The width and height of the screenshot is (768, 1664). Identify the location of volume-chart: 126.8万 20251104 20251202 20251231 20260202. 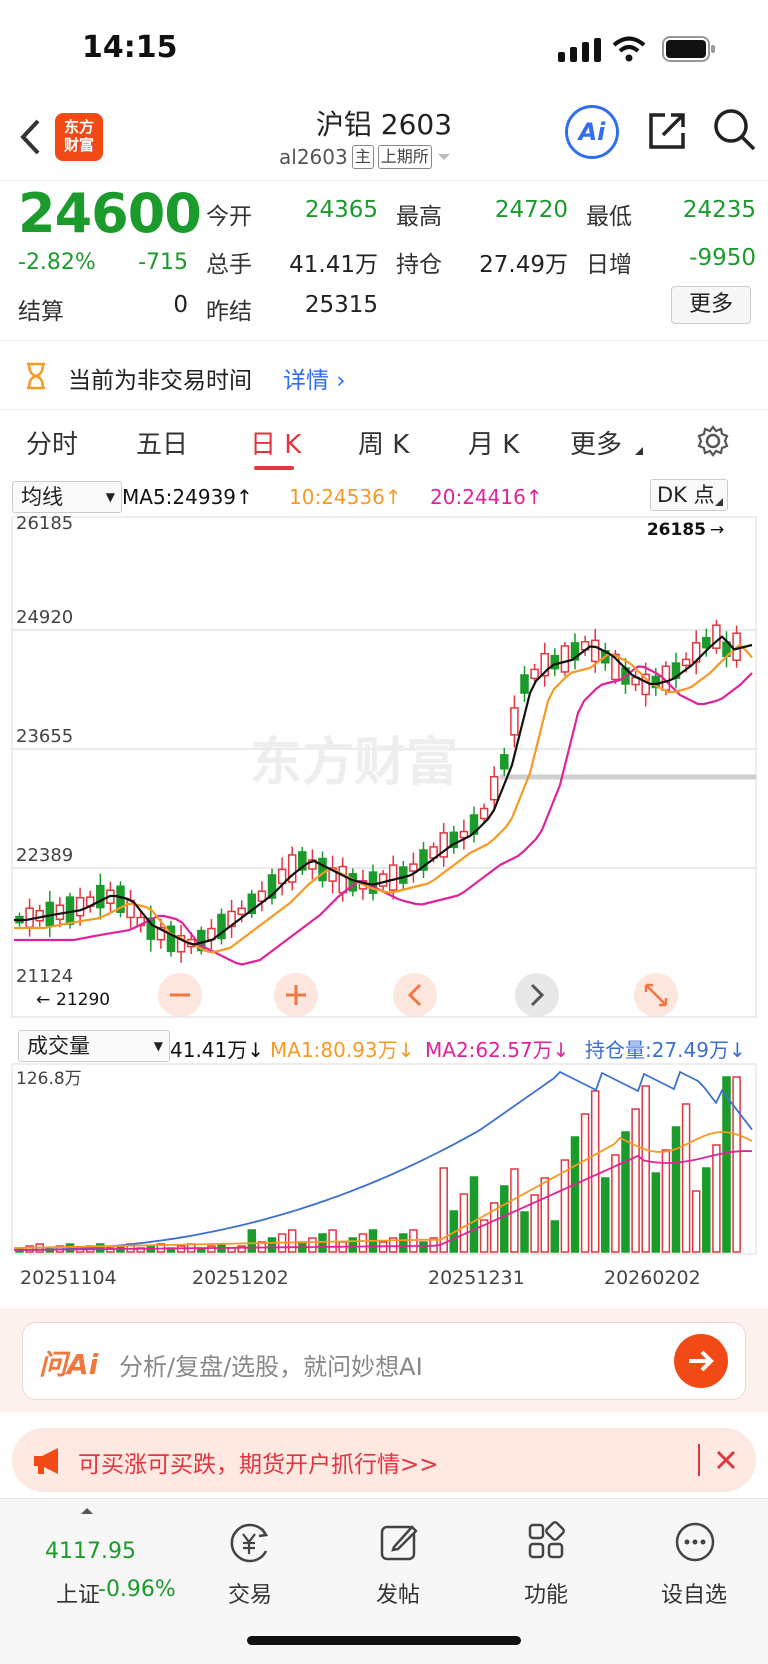
(384, 1182).